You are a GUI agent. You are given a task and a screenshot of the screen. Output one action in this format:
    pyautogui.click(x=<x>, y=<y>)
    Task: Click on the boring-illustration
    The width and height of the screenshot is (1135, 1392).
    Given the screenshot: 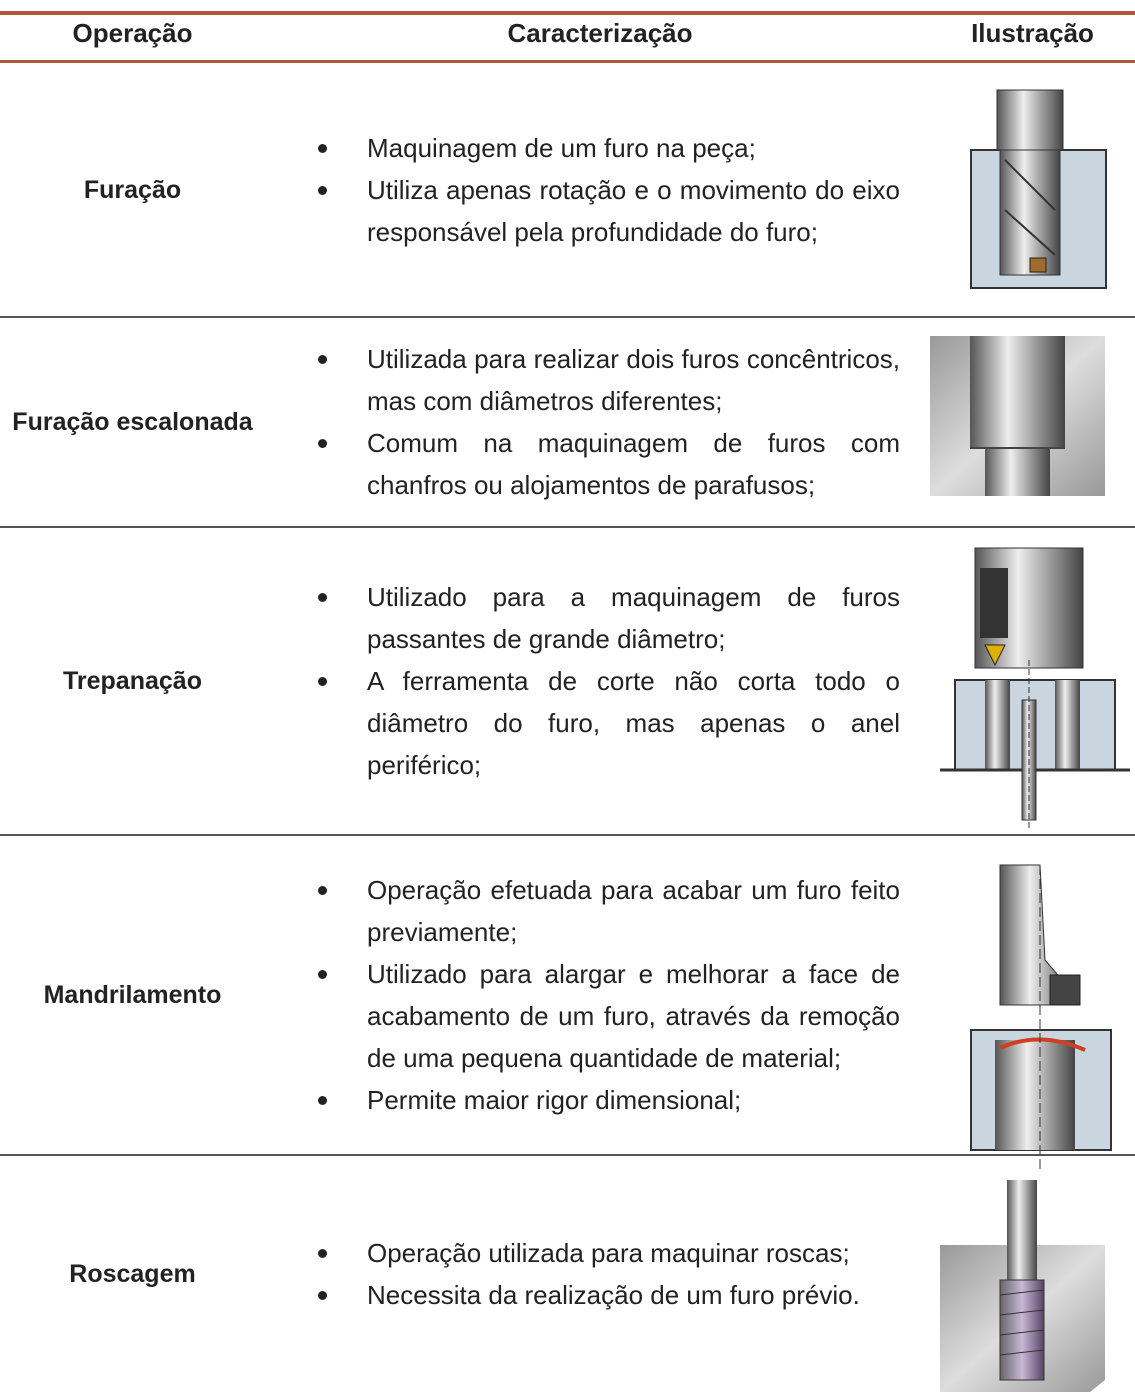 What is the action you would take?
    pyautogui.click(x=1041, y=1017)
    